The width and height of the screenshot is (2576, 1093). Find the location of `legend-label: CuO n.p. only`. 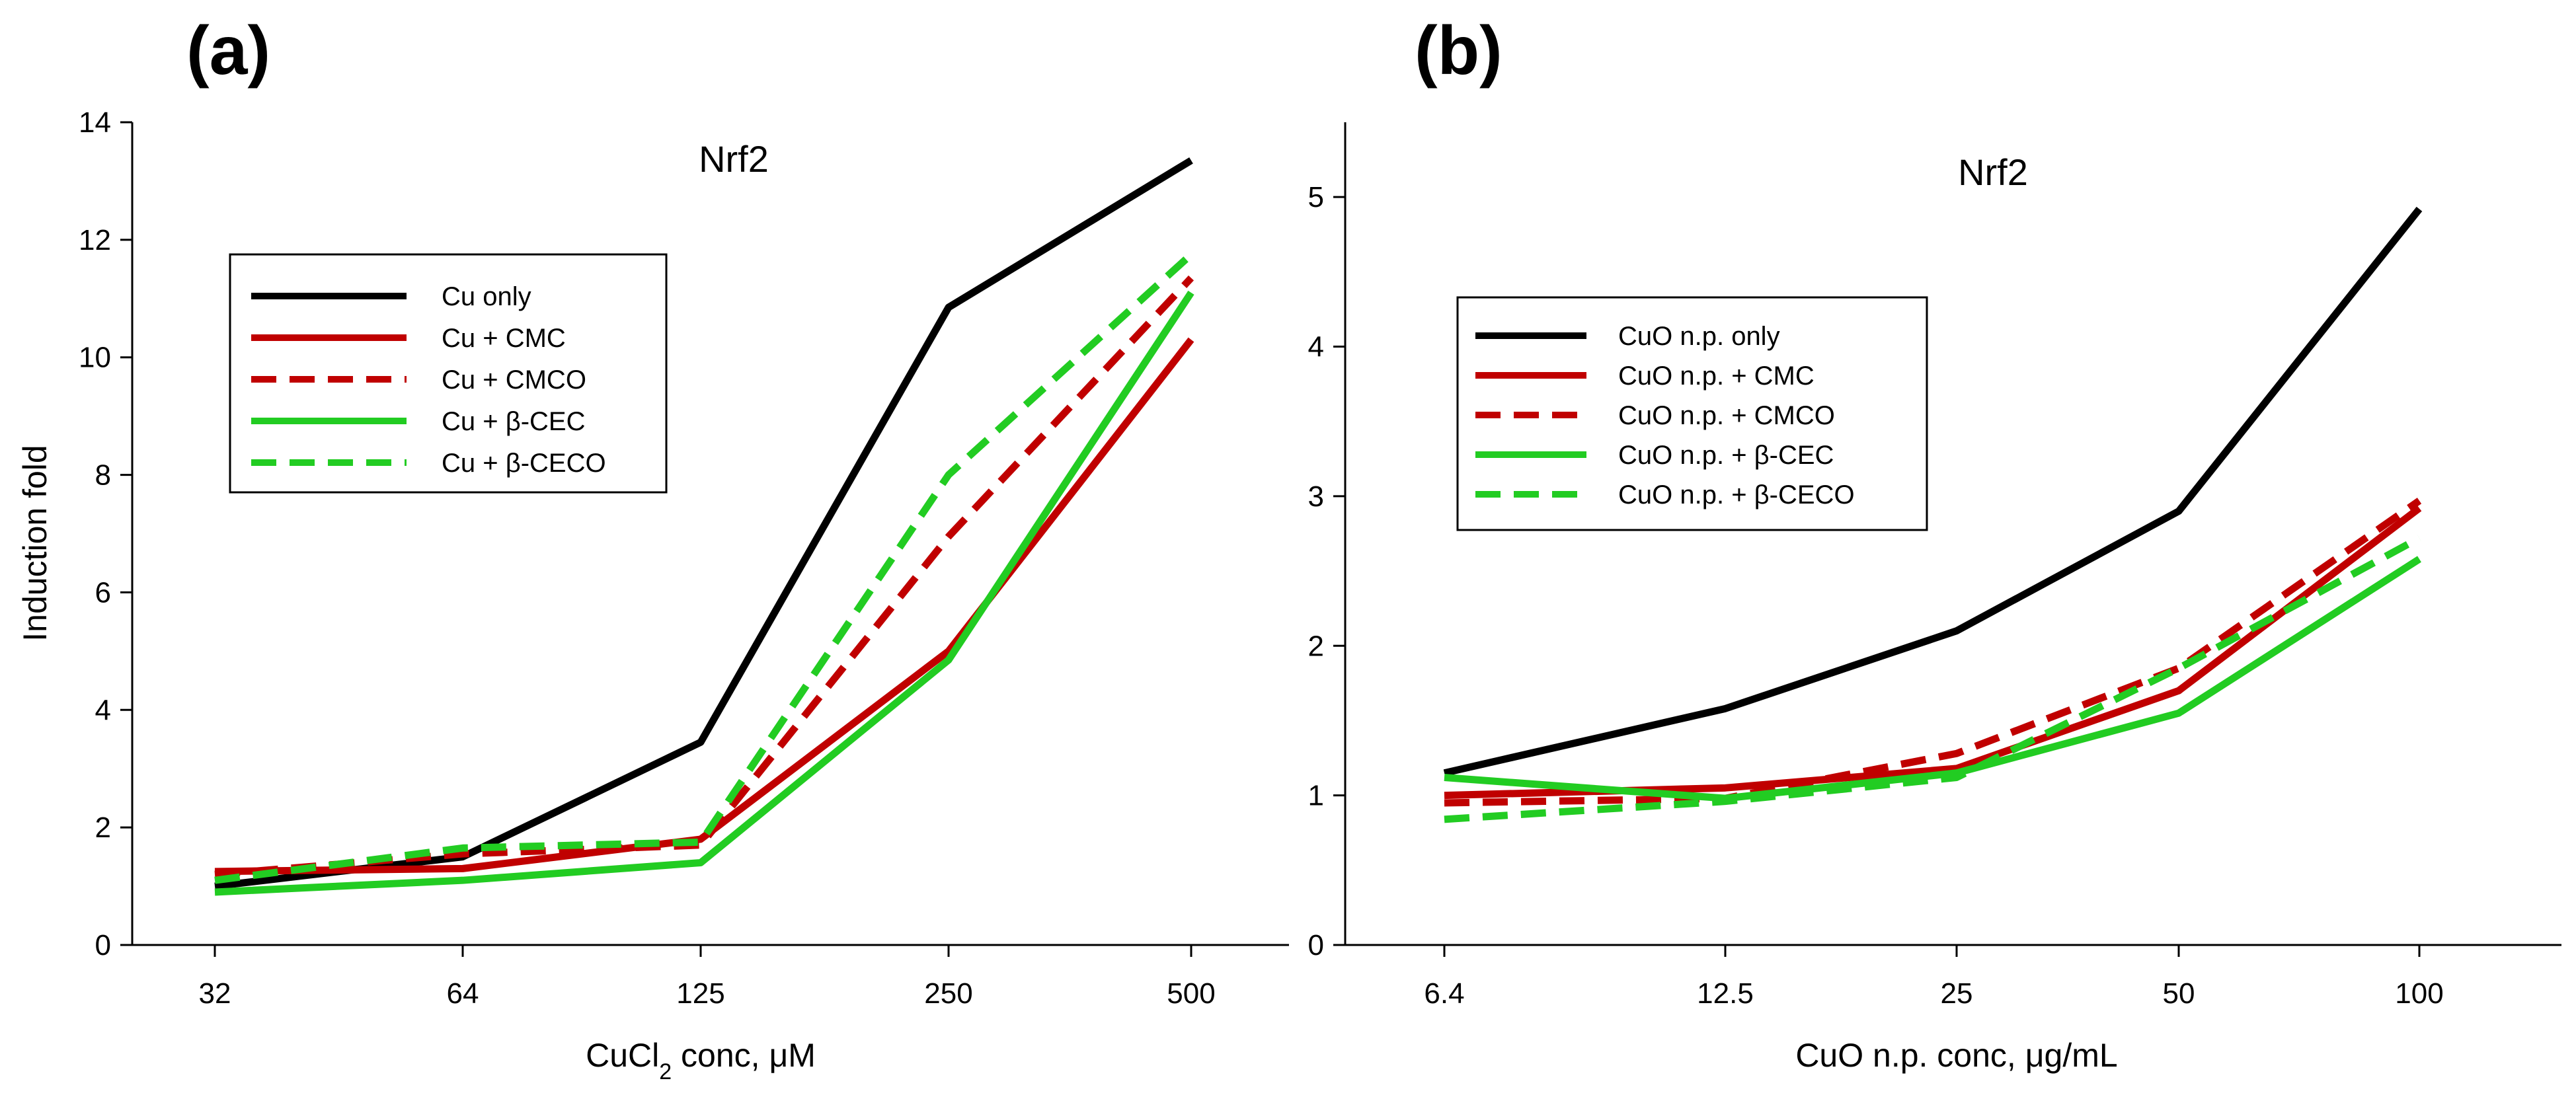

legend-label: CuO n.p. only is located at coordinates (1699, 336).